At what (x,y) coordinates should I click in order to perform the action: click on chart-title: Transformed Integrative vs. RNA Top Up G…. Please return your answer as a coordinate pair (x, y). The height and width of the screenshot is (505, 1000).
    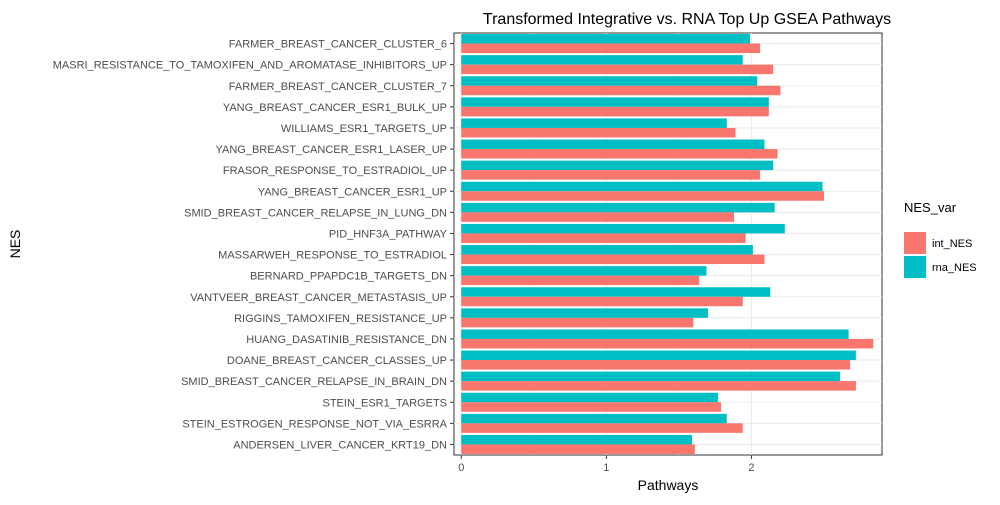
    Looking at the image, I should click on (687, 19).